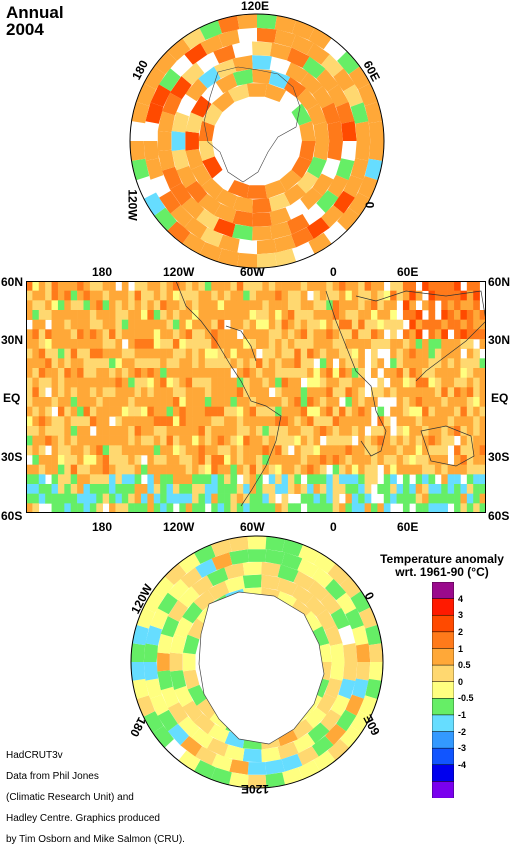 Image resolution: width=512 pixels, height=856 pixels. Describe the element at coordinates (12, 457) in the screenshot. I see `lat-label-left-30s: 30S` at that location.